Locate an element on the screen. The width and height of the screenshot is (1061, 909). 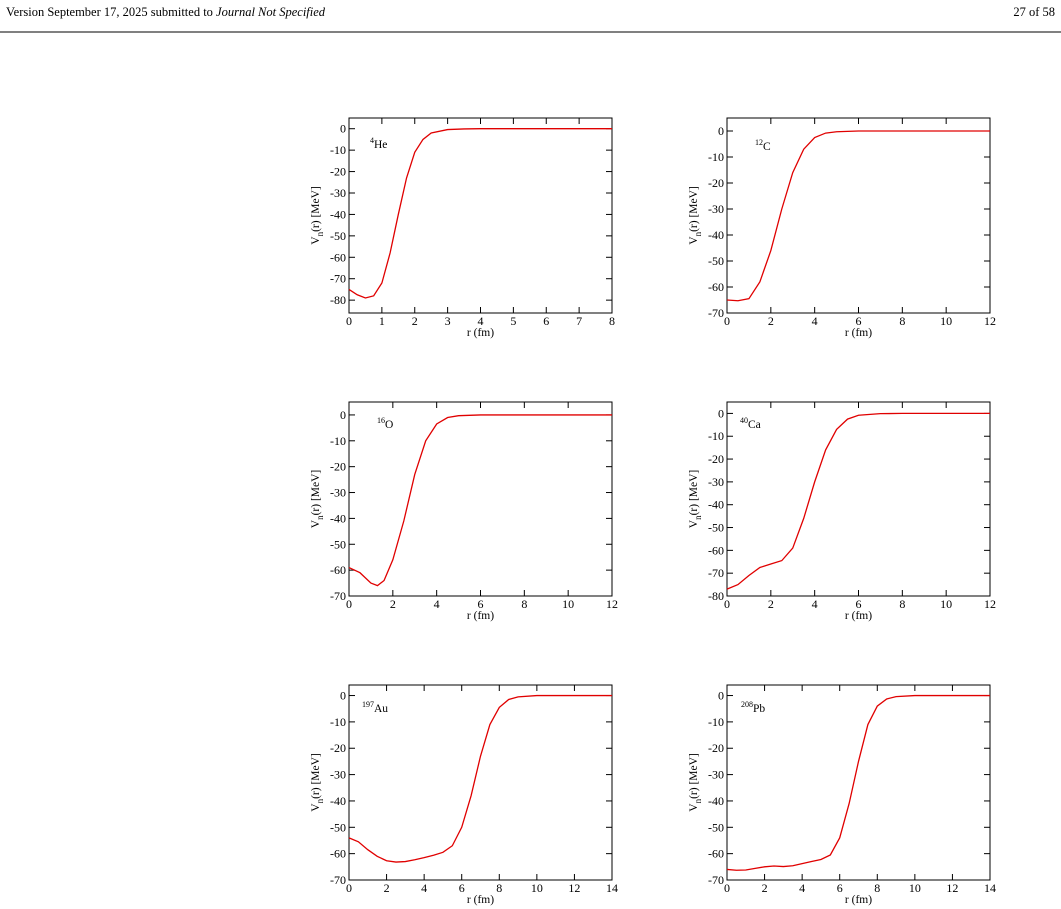
x-tick-label: 7 is located at coordinates (579, 321).